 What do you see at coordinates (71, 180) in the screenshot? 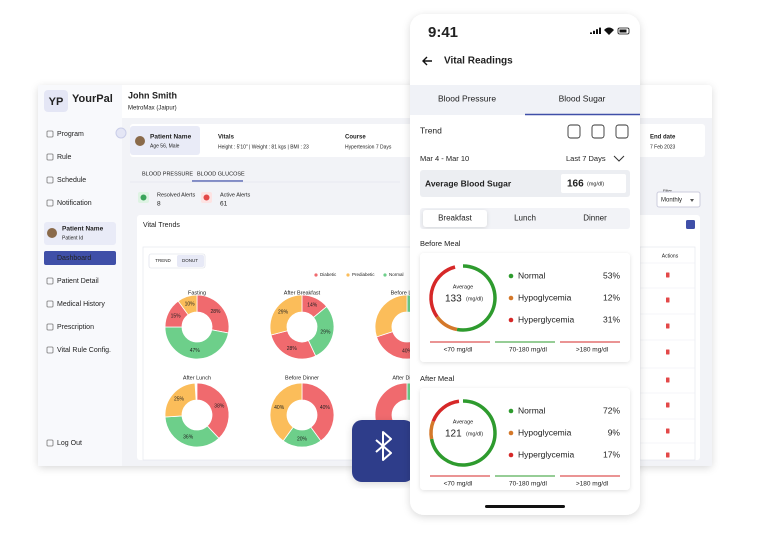
I see `menu-item: Schedule` at bounding box center [71, 180].